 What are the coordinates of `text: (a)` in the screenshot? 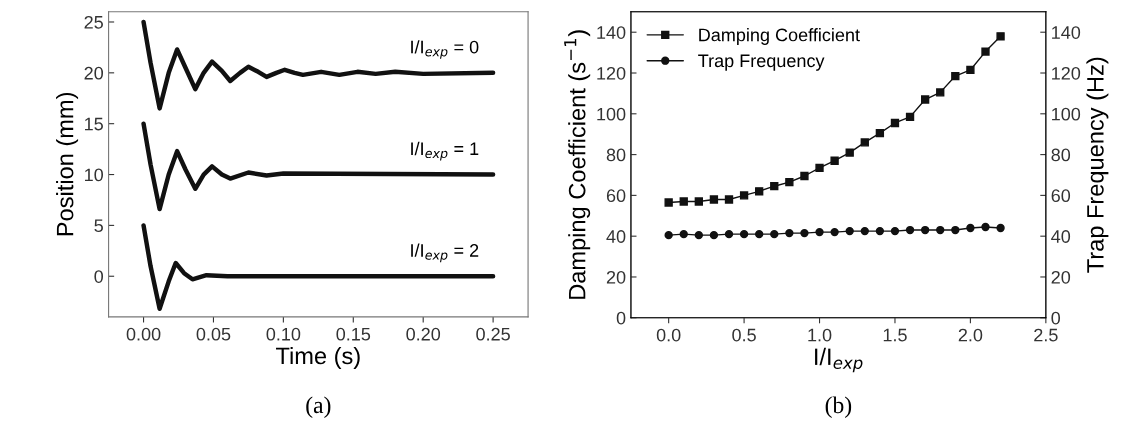 It's located at (318, 407).